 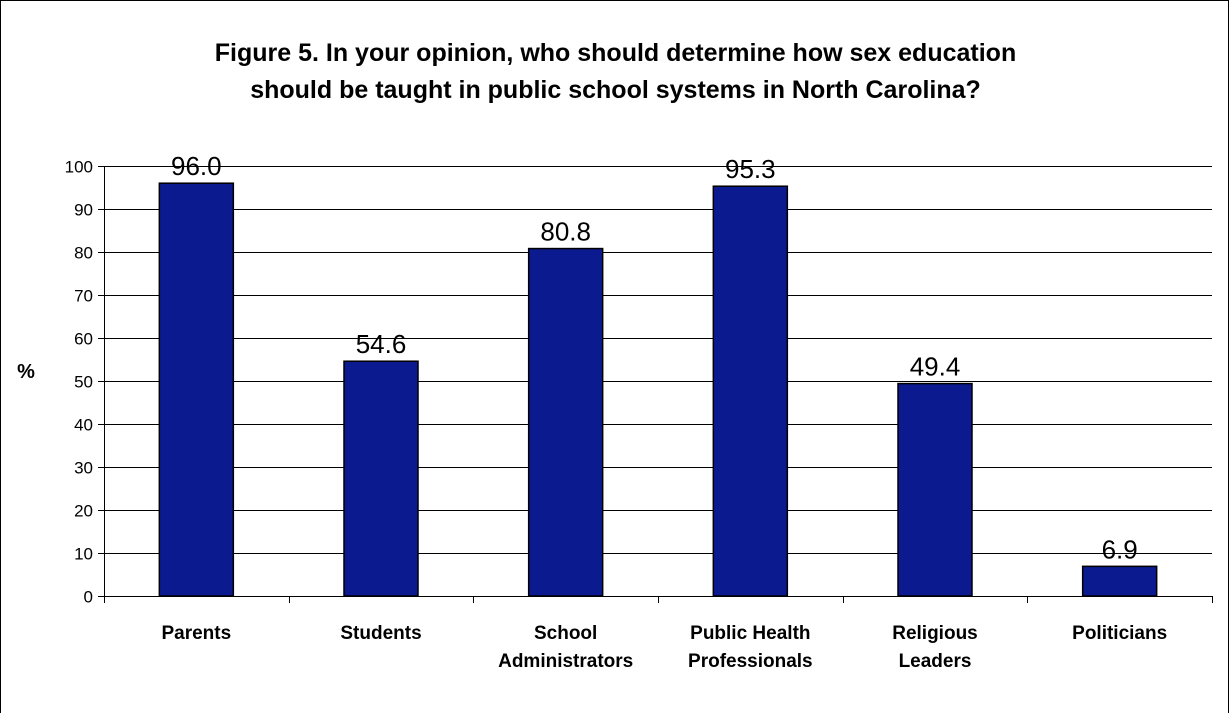 I want to click on x-tick-label: Politicians, so click(x=1119, y=633).